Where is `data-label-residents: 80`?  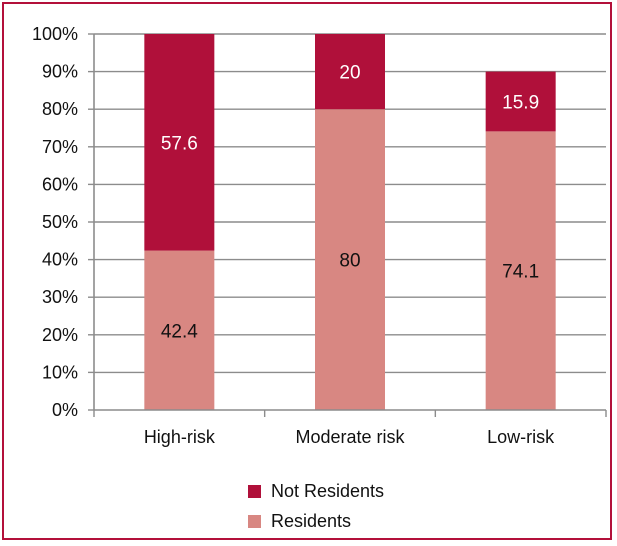
data-label-residents: 80 is located at coordinates (349, 261).